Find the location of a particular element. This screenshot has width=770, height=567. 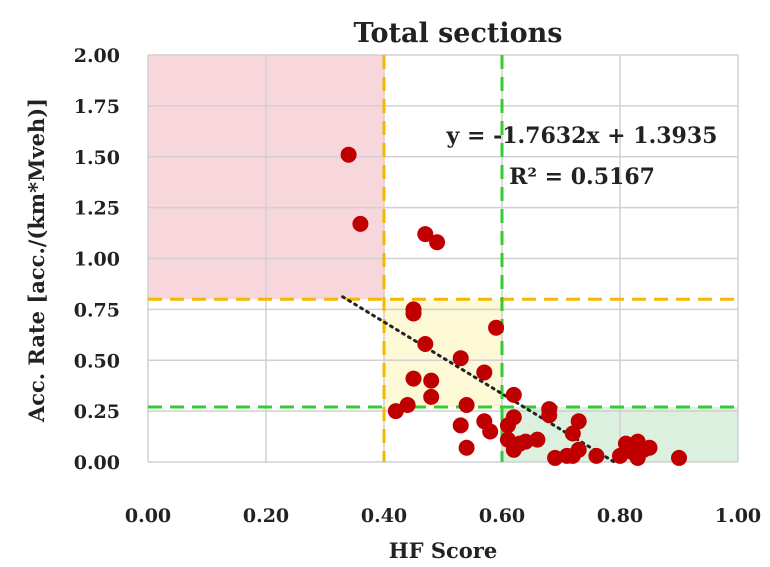

y-tick-labels: 0.00 0.25 0.50 0.75 1.00 1.25 1.50 1.75 2.00 is located at coordinates (97, 259).